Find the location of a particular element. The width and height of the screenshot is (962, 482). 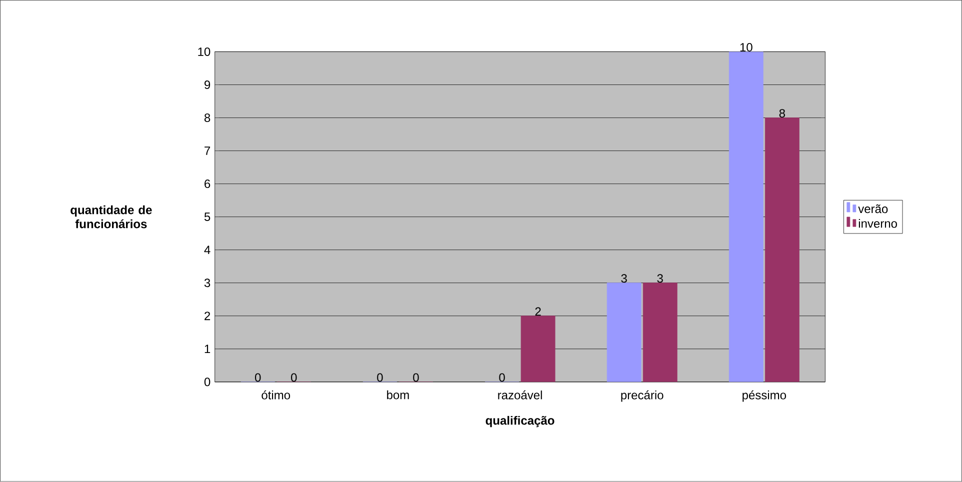

y-tick-label: 3 is located at coordinates (207, 283).